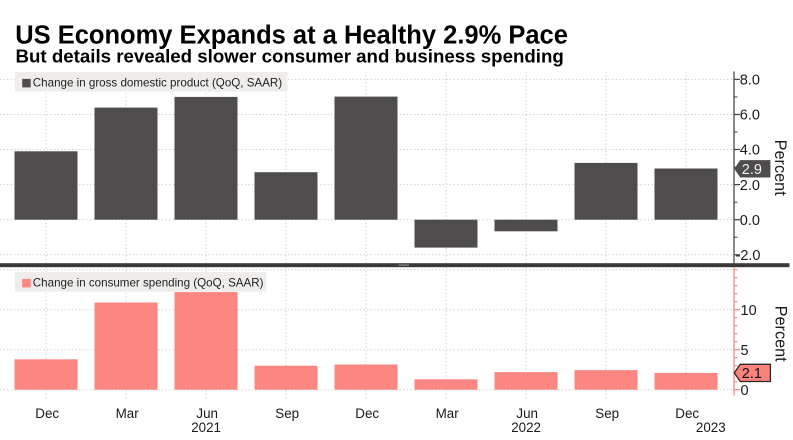 Image resolution: width=793 pixels, height=440 pixels. I want to click on svg-text: 4.0, so click(750, 151).